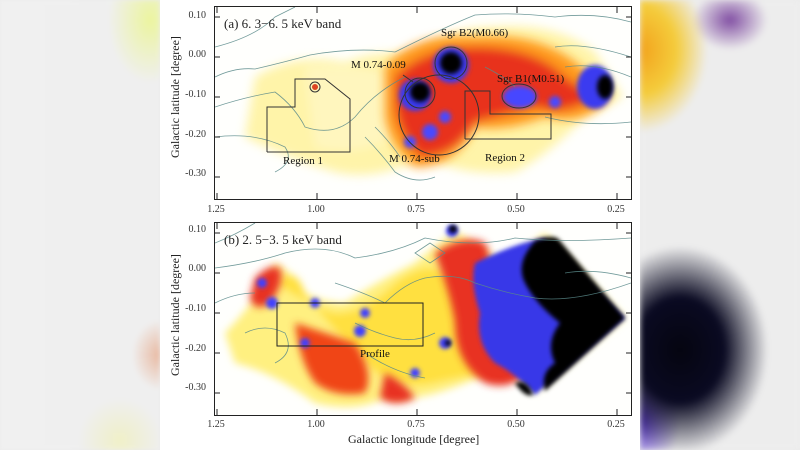 The width and height of the screenshot is (800, 450). What do you see at coordinates (316, 209) in the screenshot?
I see `panel-a-xtick: 1.00` at bounding box center [316, 209].